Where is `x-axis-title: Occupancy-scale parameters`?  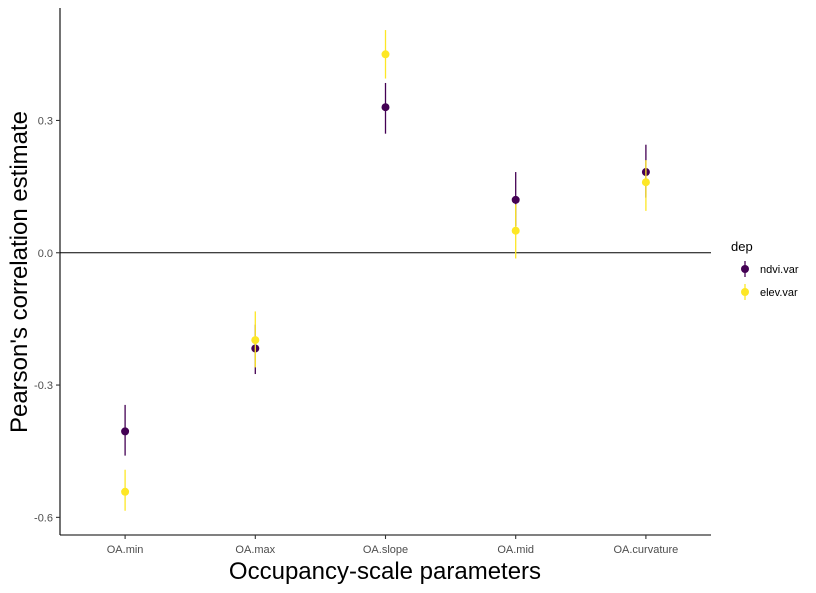 x-axis-title: Occupancy-scale parameters is located at coordinates (385, 571).